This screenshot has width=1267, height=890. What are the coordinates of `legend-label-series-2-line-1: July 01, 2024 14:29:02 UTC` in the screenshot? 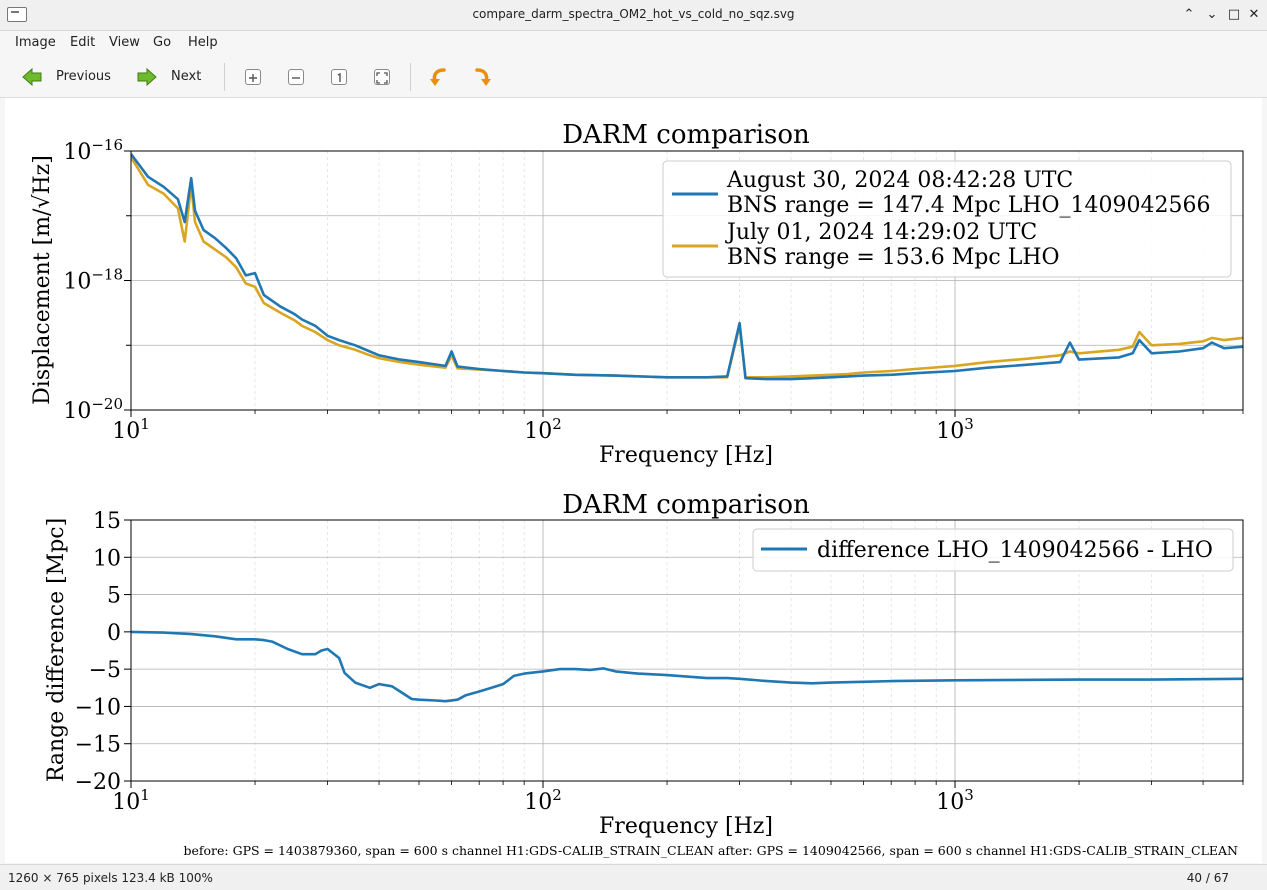 It's located at (881, 232).